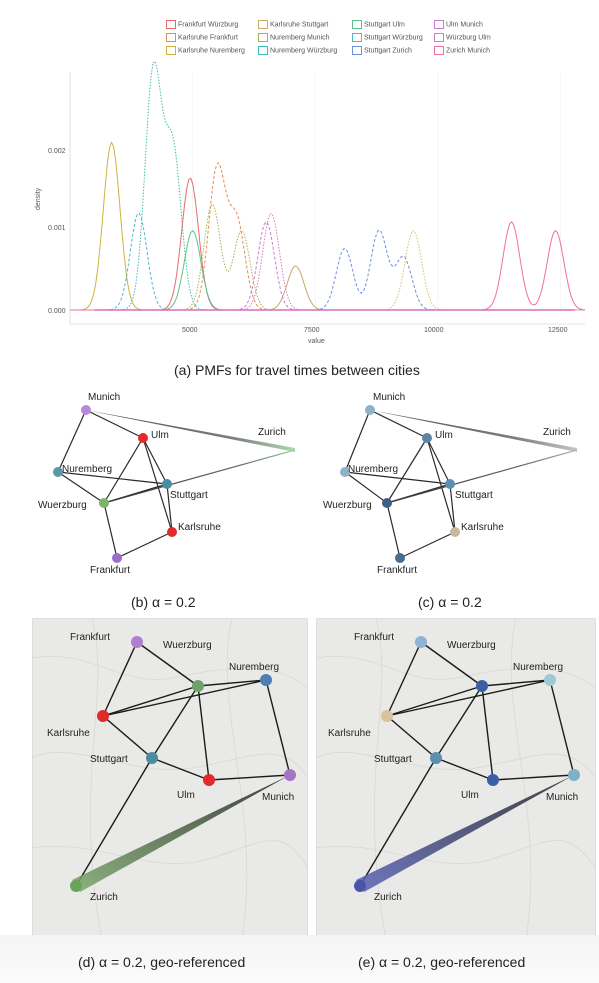  Describe the element at coordinates (387, 37) in the screenshot. I see `legend-item: Stuttgart Würzburg` at that location.